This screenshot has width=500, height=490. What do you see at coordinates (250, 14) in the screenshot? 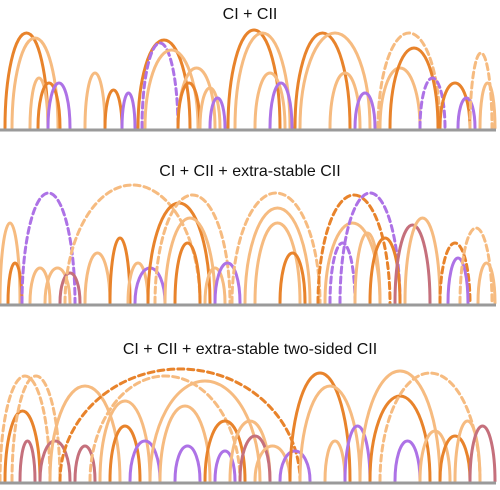
I see `panel-title: CI + CII` at bounding box center [250, 14].